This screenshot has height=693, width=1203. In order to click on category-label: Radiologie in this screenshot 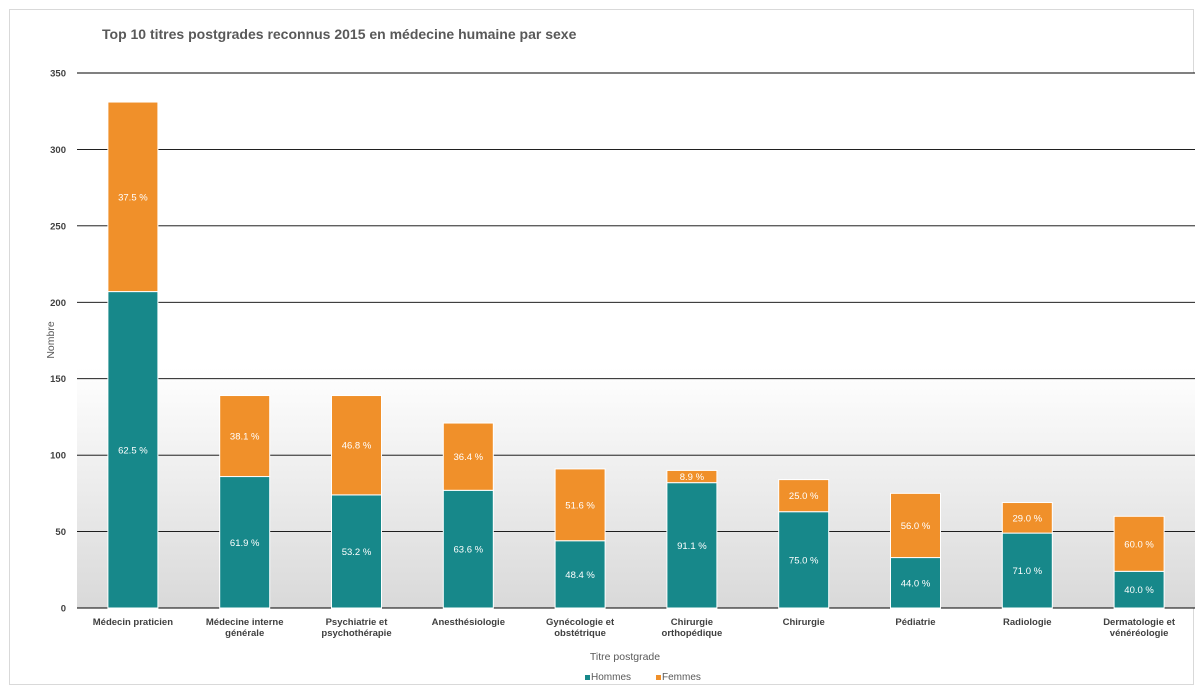, I will do `click(1027, 622)`.